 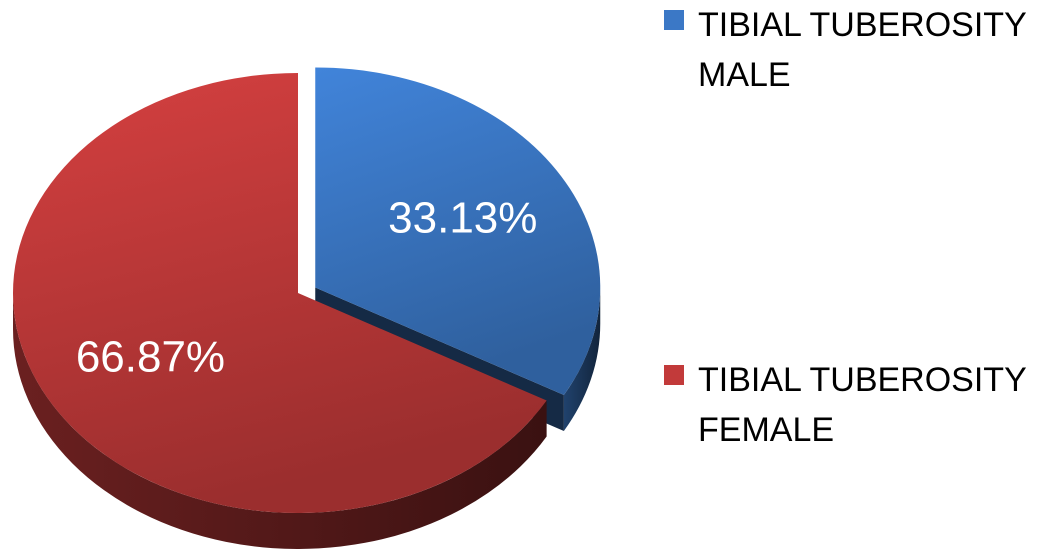 What do you see at coordinates (582, 359) in the screenshot?
I see `slice-side` at bounding box center [582, 359].